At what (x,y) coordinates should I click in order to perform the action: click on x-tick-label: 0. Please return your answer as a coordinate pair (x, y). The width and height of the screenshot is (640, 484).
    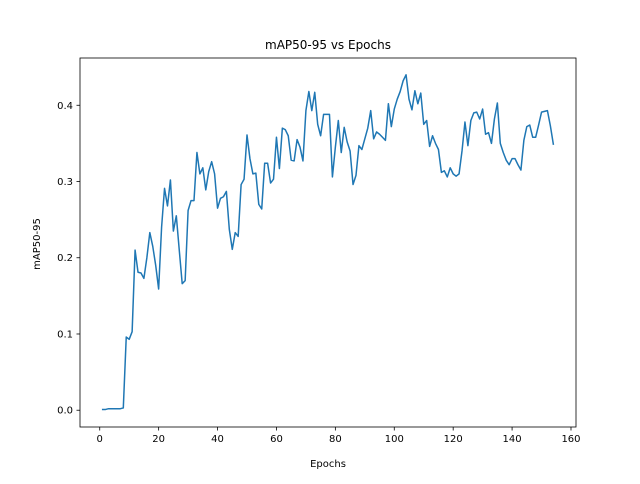
    Looking at the image, I should click on (100, 439).